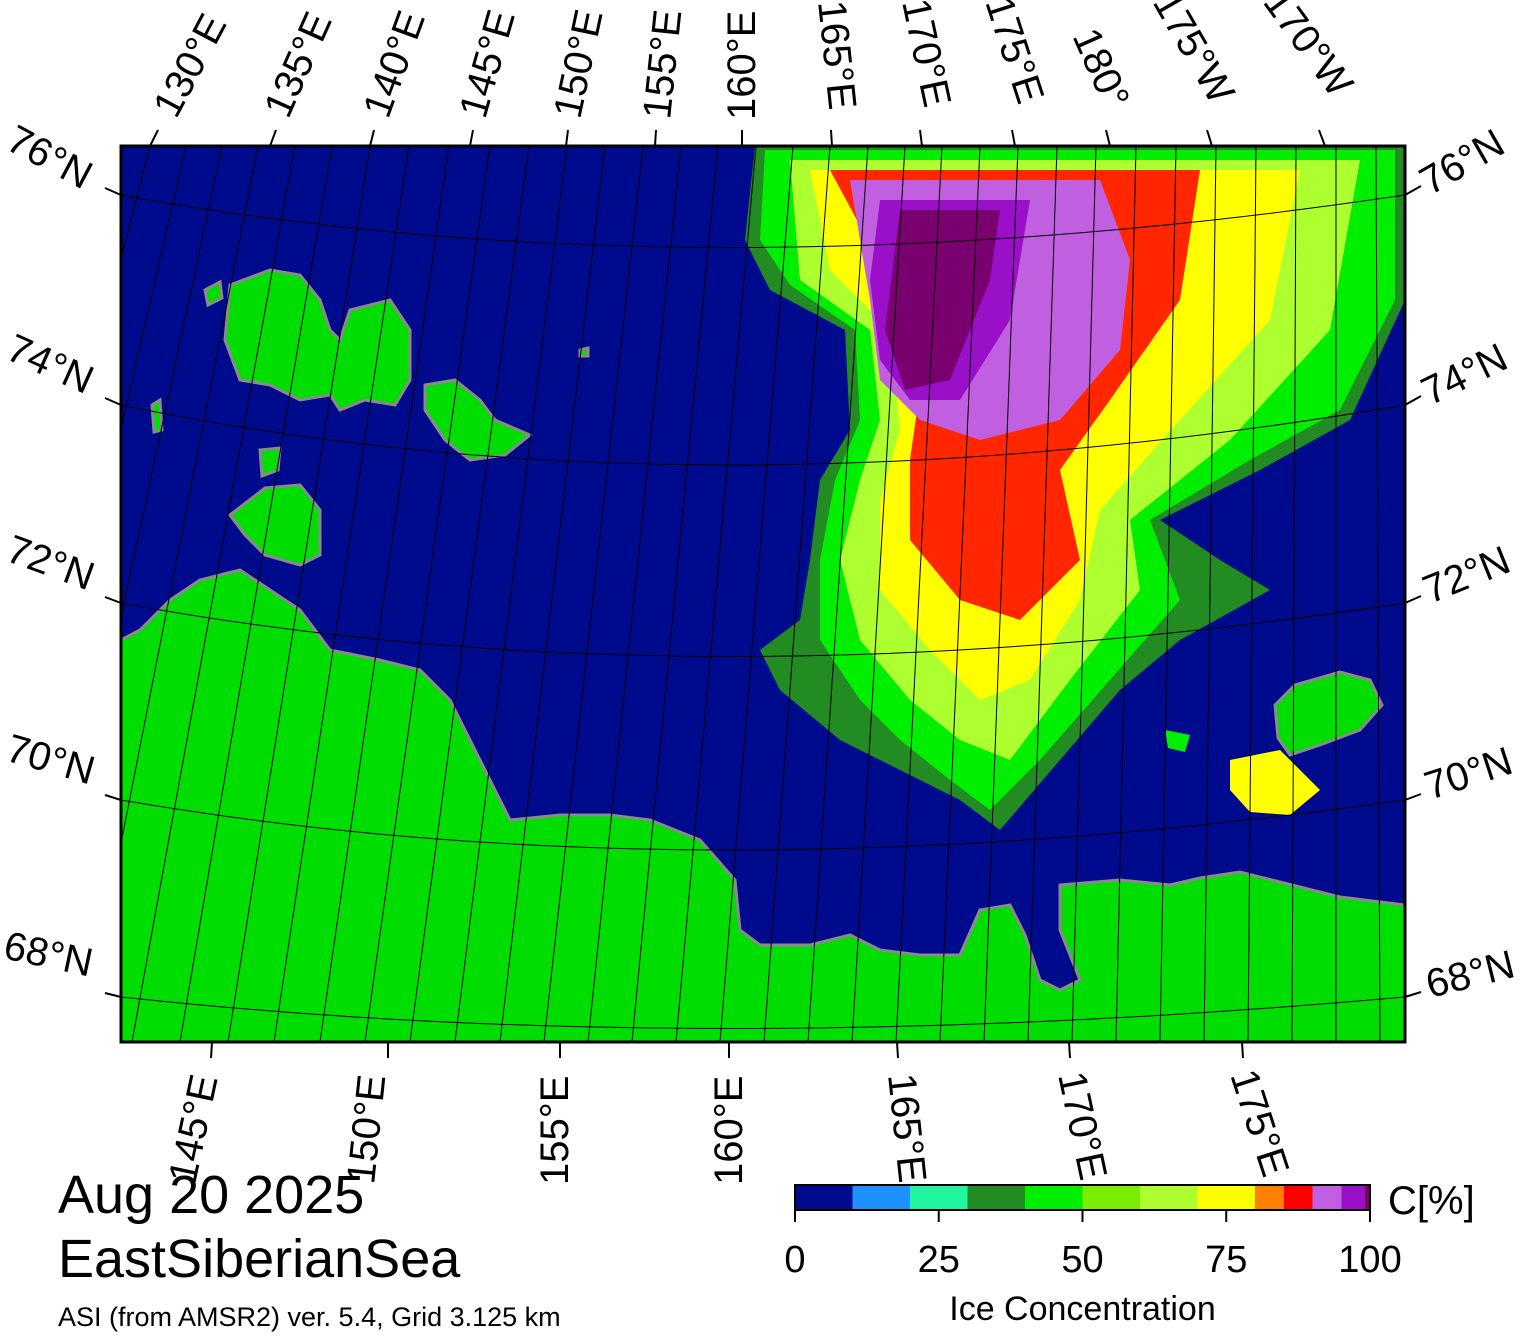 This screenshot has height=1336, width=1527. Describe the element at coordinates (1468, 773) in the screenshot. I see `right-lat-label: 70°N` at that location.